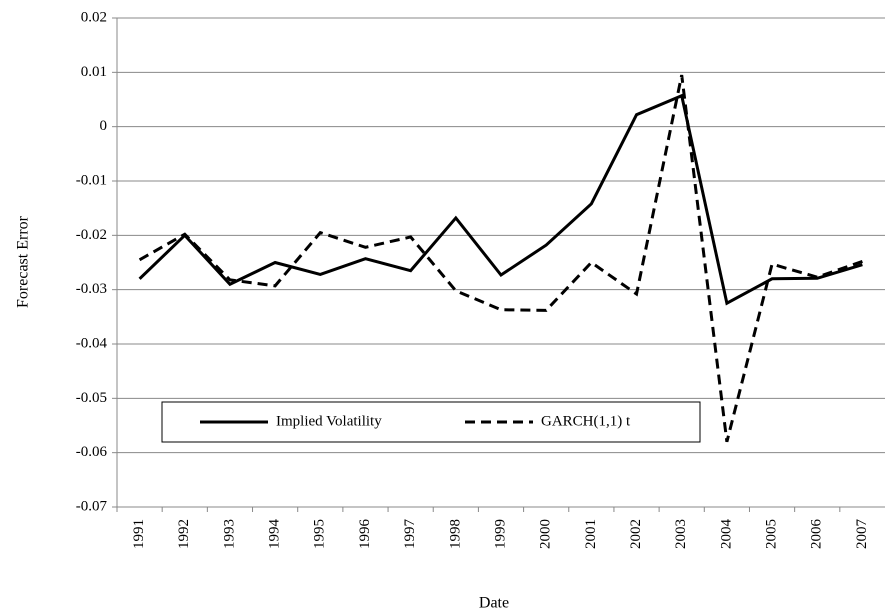 The height and width of the screenshot is (616, 890). I want to click on x-tick-label: 1991, so click(139, 534).